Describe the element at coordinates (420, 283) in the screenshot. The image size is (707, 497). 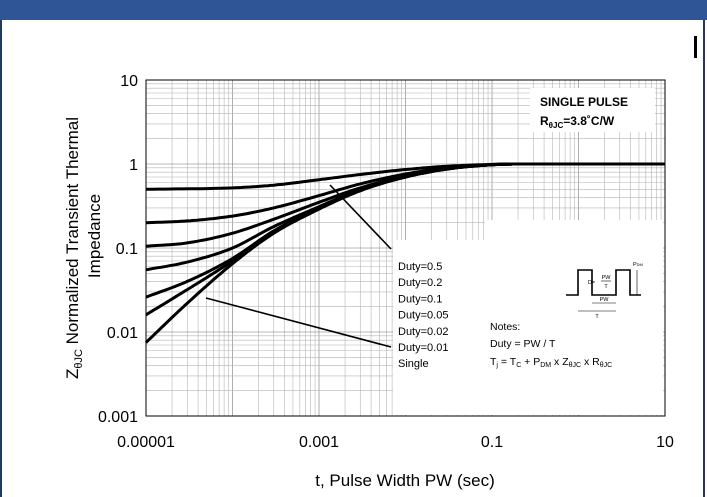
I see `legend-item-1: Duty=0.2` at that location.